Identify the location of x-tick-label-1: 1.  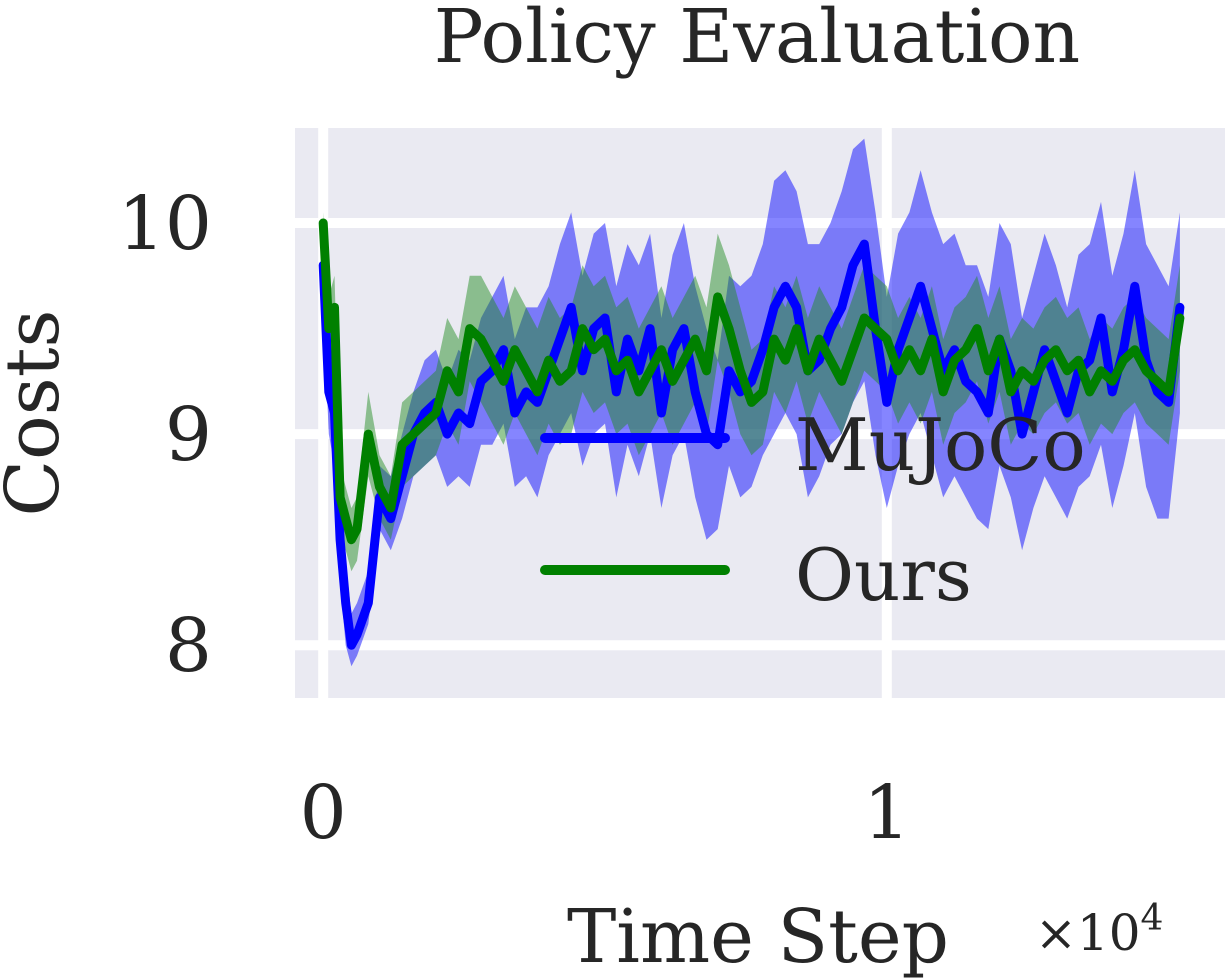
(886, 813).